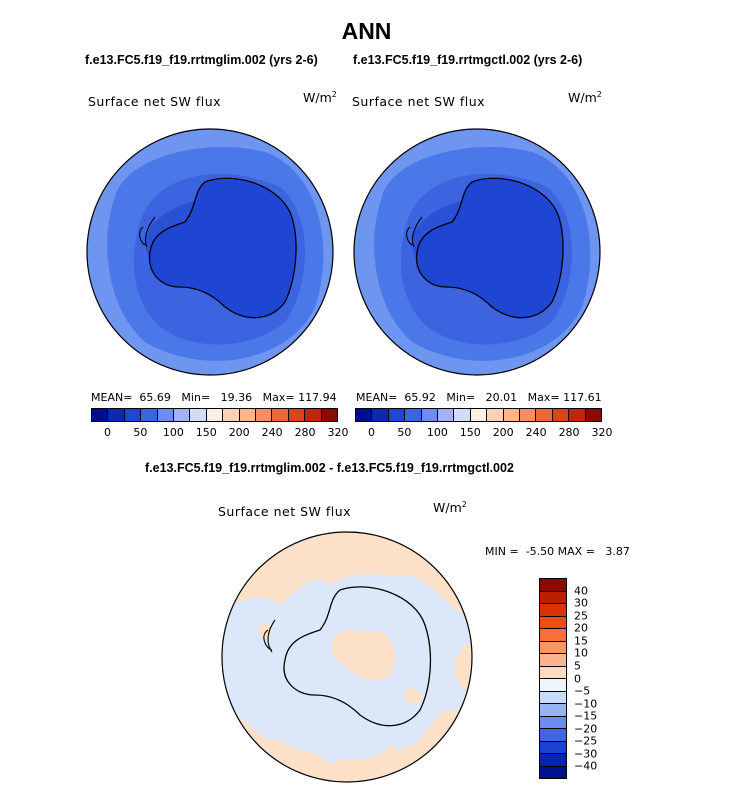 This screenshot has width=733, height=789. Describe the element at coordinates (305, 432) in the screenshot. I see `left-colorbar-tick-label: 280` at that location.